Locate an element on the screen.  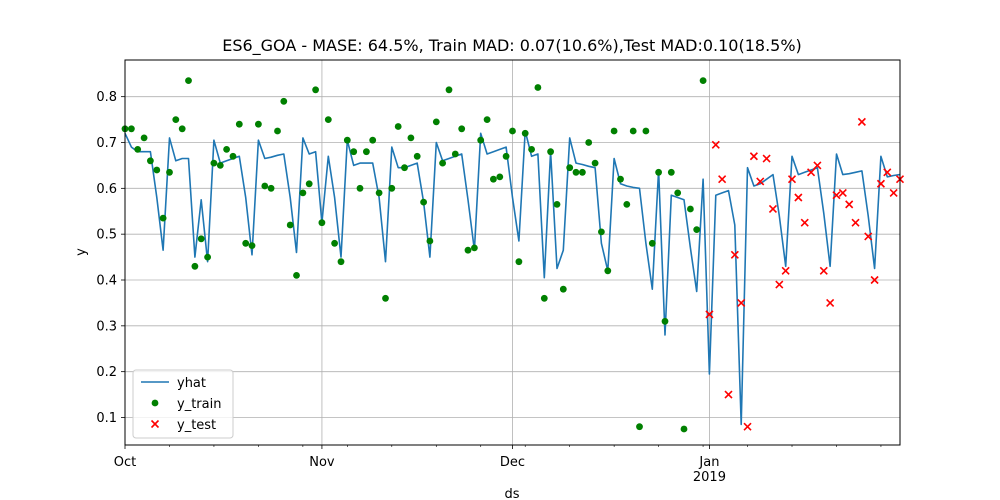
y-tick-label: 0.7 is located at coordinates (106, 143).